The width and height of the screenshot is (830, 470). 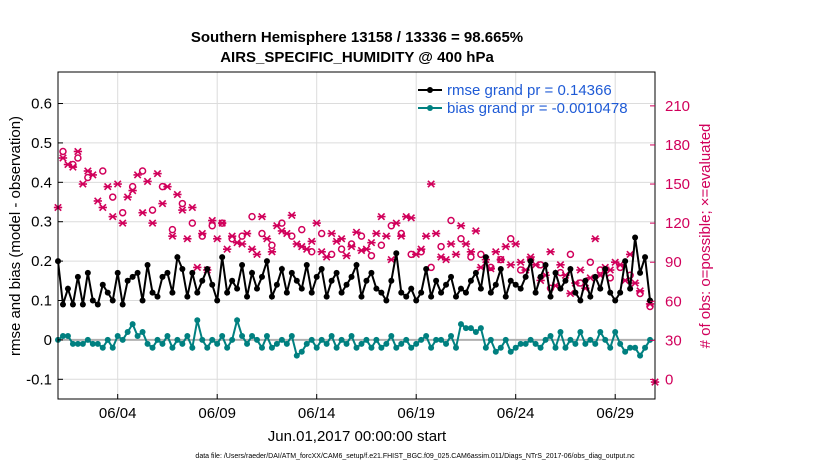 I want to click on bias-line, so click(x=354, y=337).